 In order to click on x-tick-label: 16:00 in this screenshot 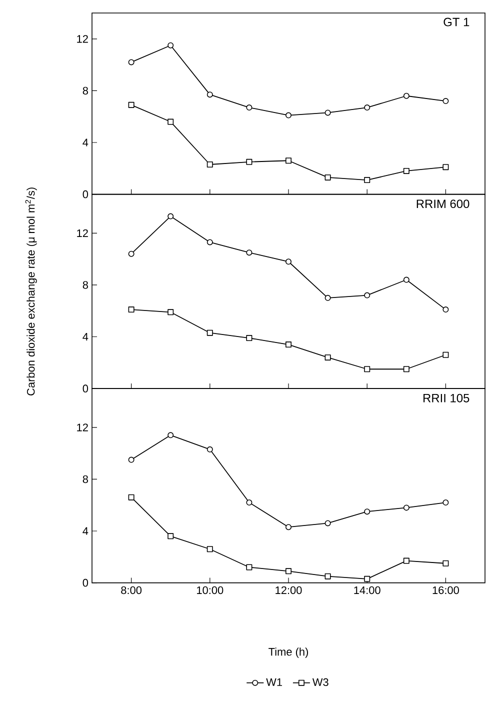, I will do `click(445, 590)`.